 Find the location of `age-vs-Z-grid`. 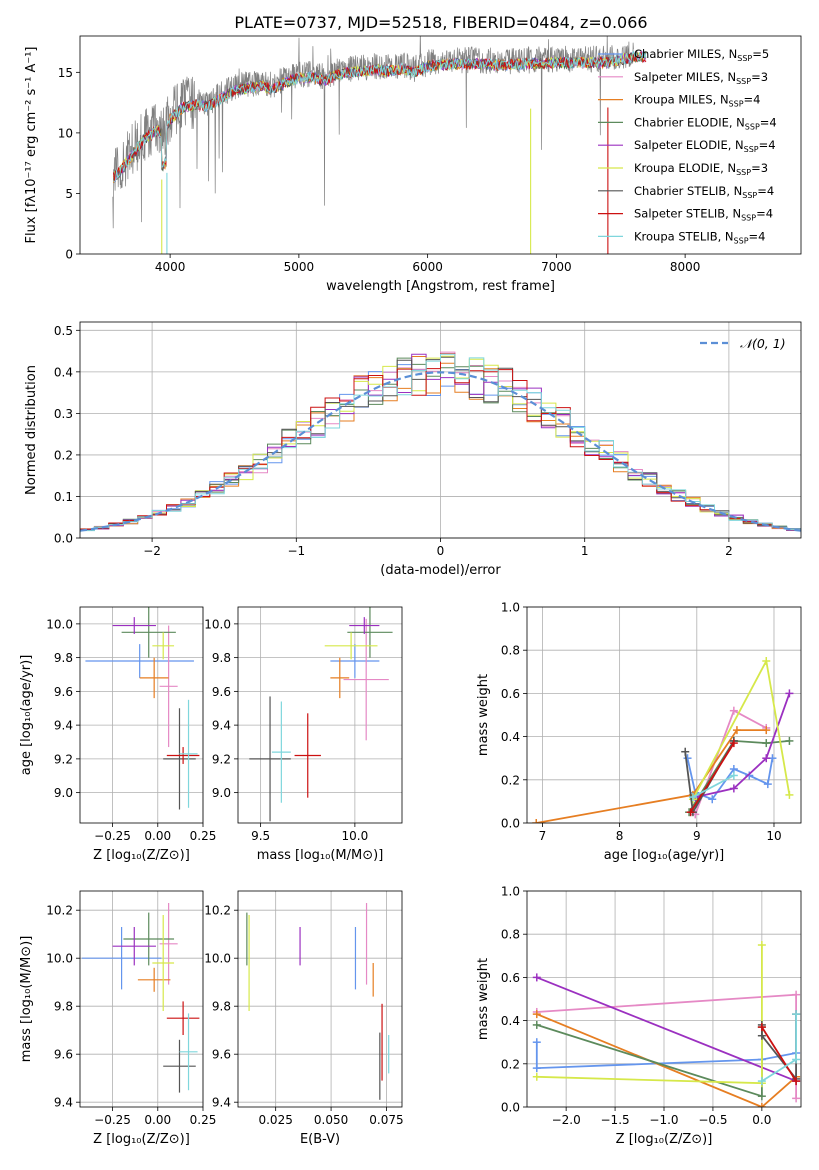

age-vs-Z-grid is located at coordinates (142, 715).